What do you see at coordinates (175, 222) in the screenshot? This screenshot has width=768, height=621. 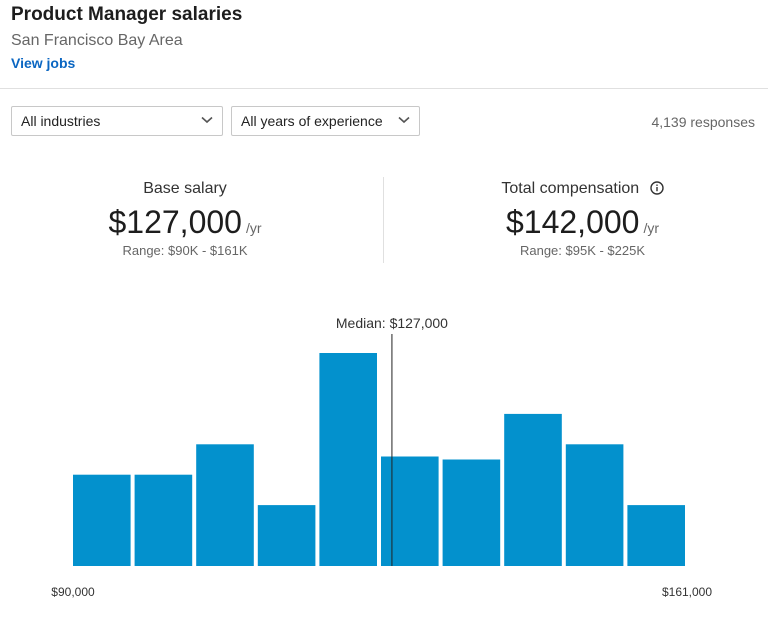 I see `base-salary-value: $127,000` at bounding box center [175, 222].